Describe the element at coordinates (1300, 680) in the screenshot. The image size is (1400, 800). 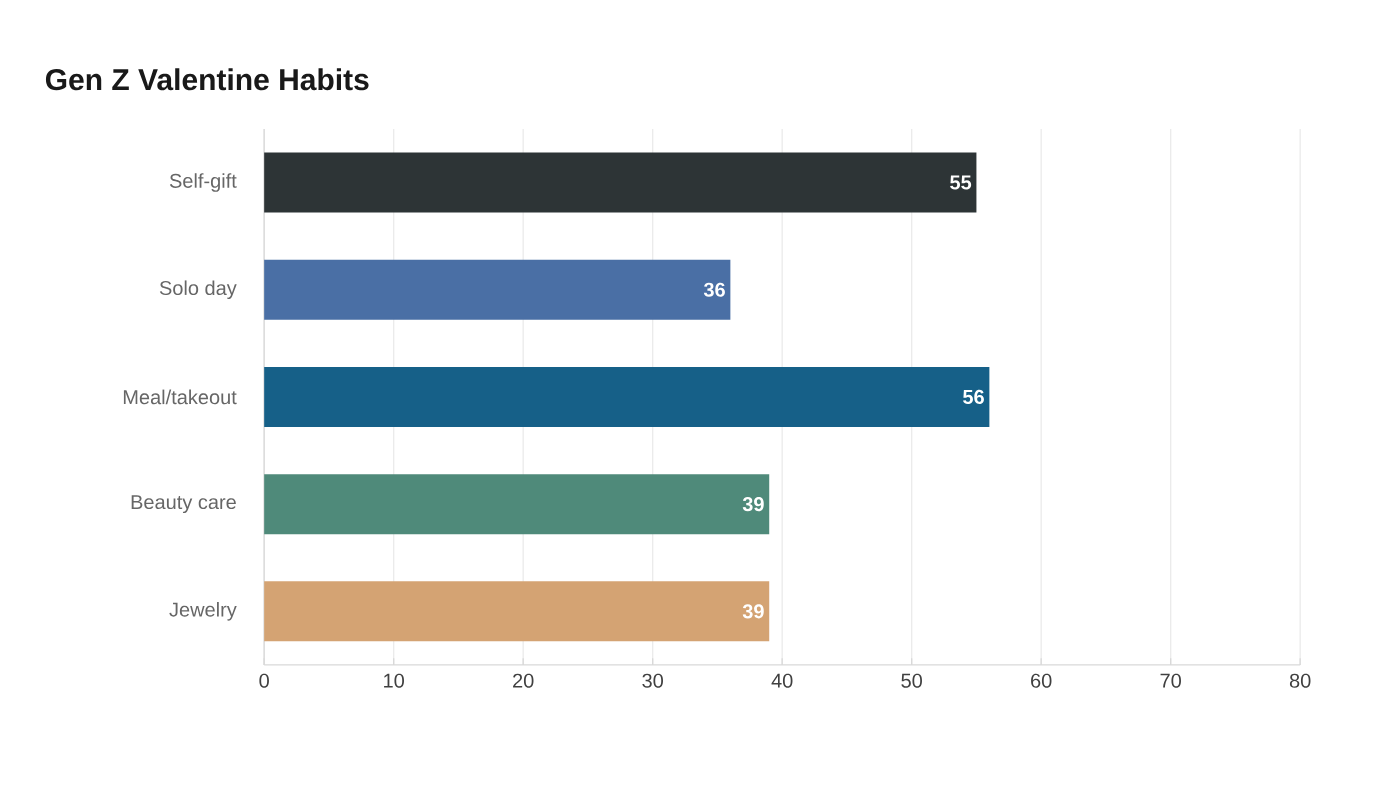
I see `x-tick-label: 80` at that location.